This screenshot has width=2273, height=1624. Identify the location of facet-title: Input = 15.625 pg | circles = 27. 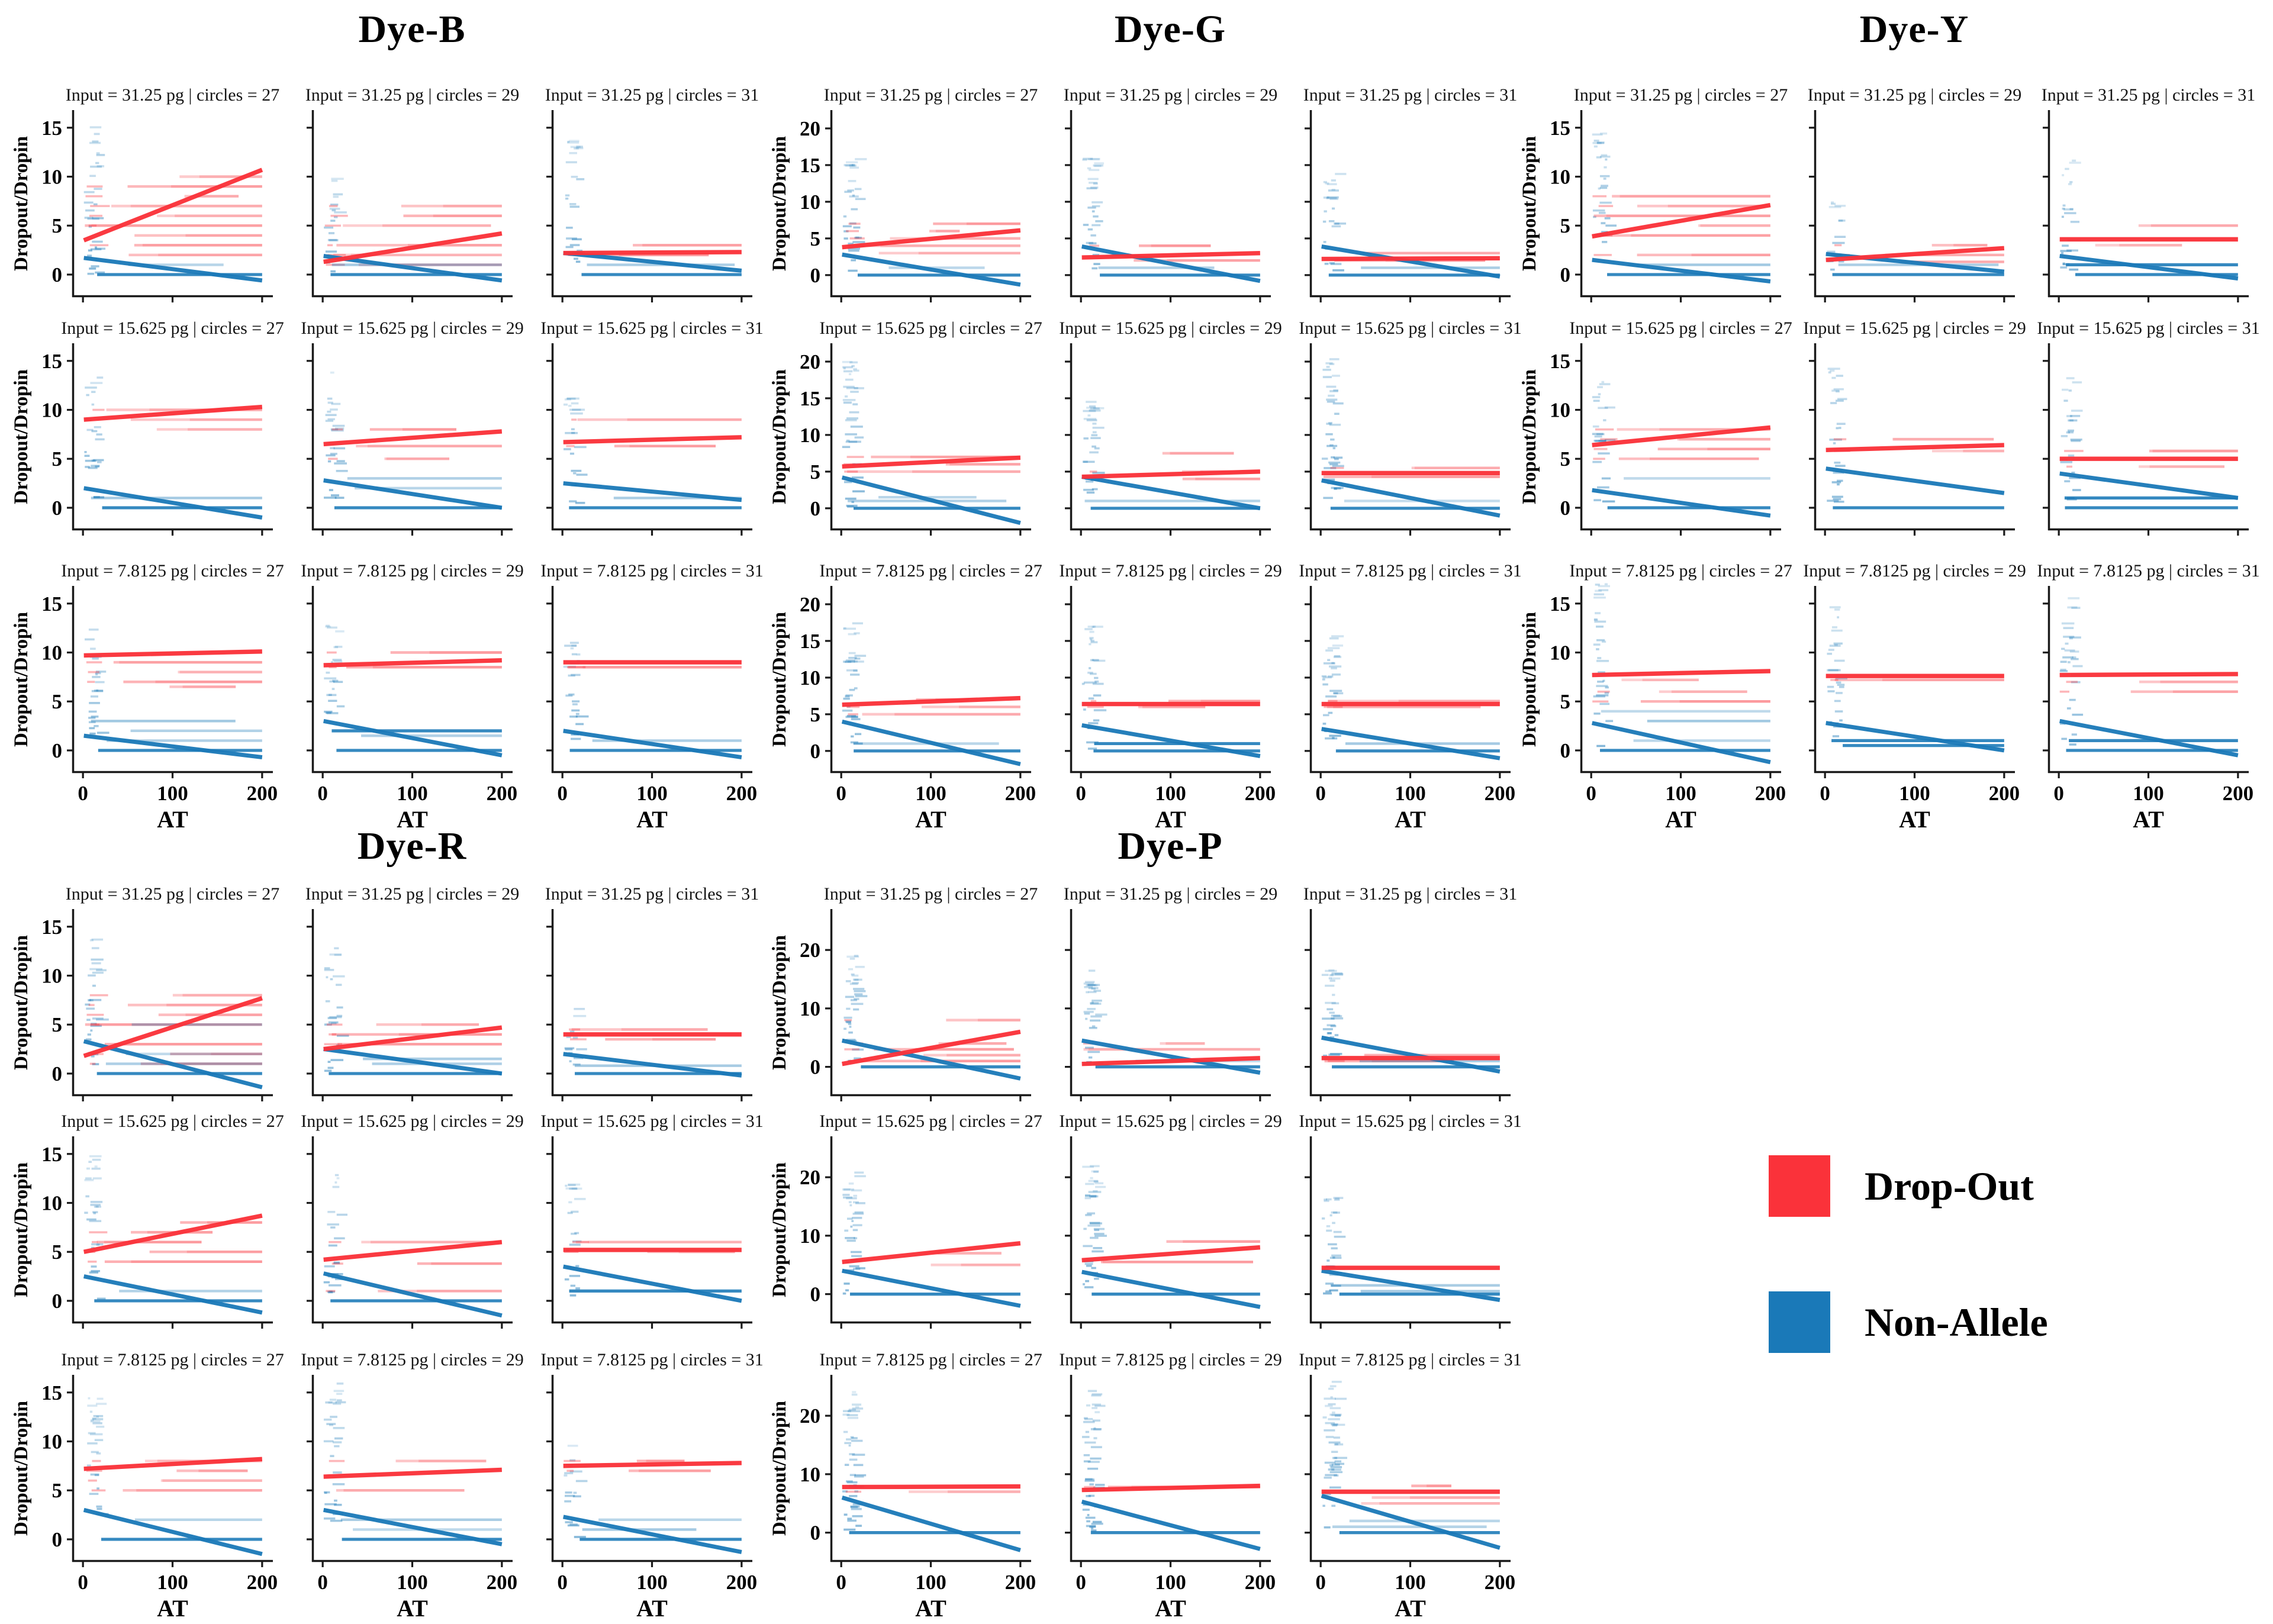
(172, 328).